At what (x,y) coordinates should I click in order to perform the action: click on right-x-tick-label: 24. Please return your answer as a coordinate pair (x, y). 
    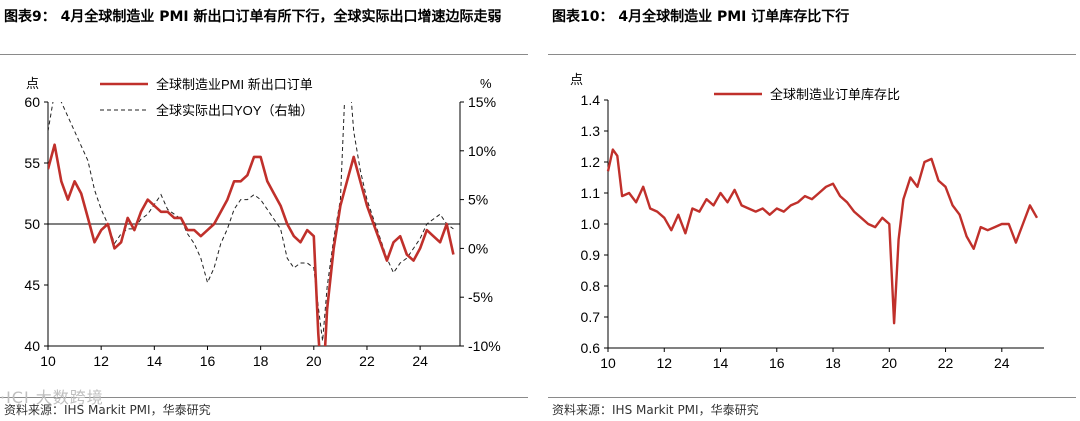
    Looking at the image, I should click on (1002, 363).